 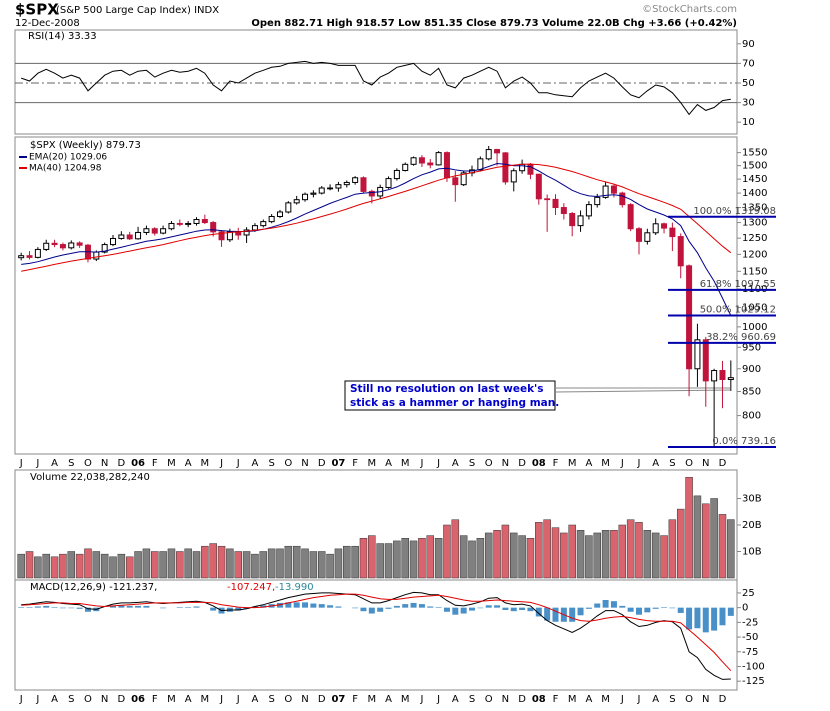 I want to click on y-tick-label: 1050, so click(x=754, y=307).